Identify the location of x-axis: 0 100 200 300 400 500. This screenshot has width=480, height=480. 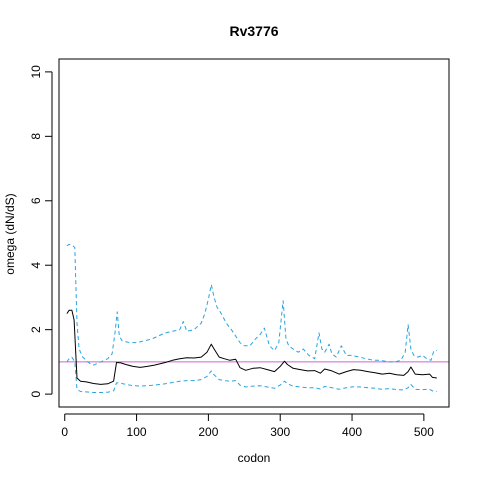
(247, 426).